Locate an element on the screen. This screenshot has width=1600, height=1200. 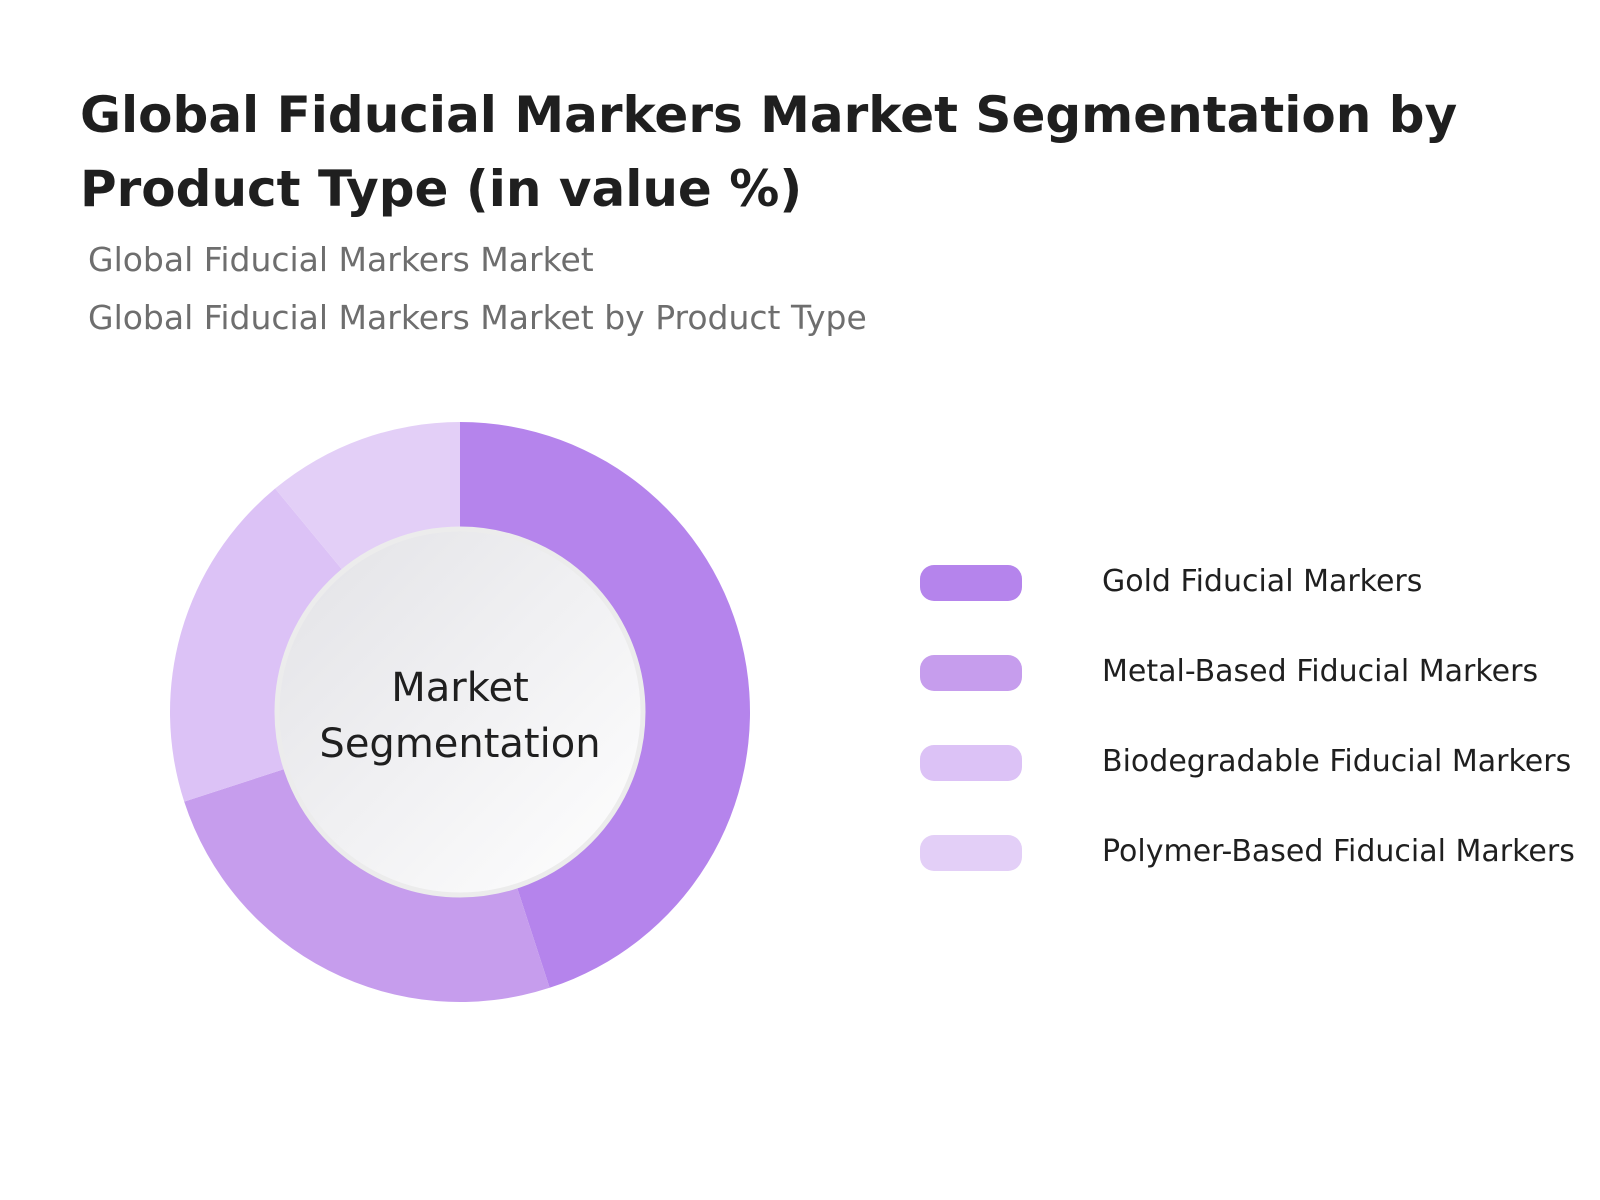
legend-swatch-biodegradable is located at coordinates (971, 763).